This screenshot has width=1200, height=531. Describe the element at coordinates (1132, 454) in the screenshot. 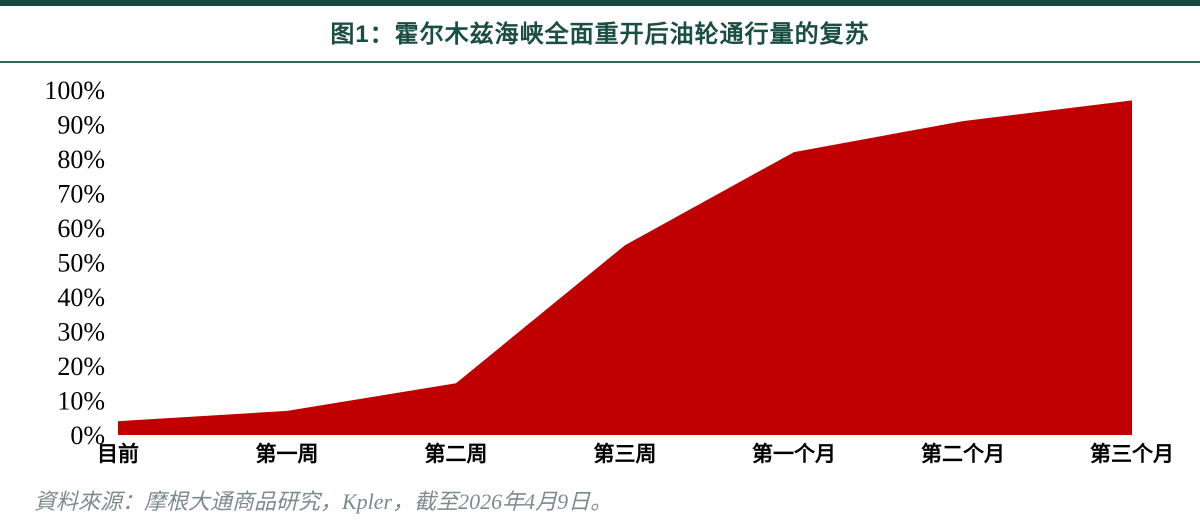

I see `x-axis-category-label: 第三个月` at that location.